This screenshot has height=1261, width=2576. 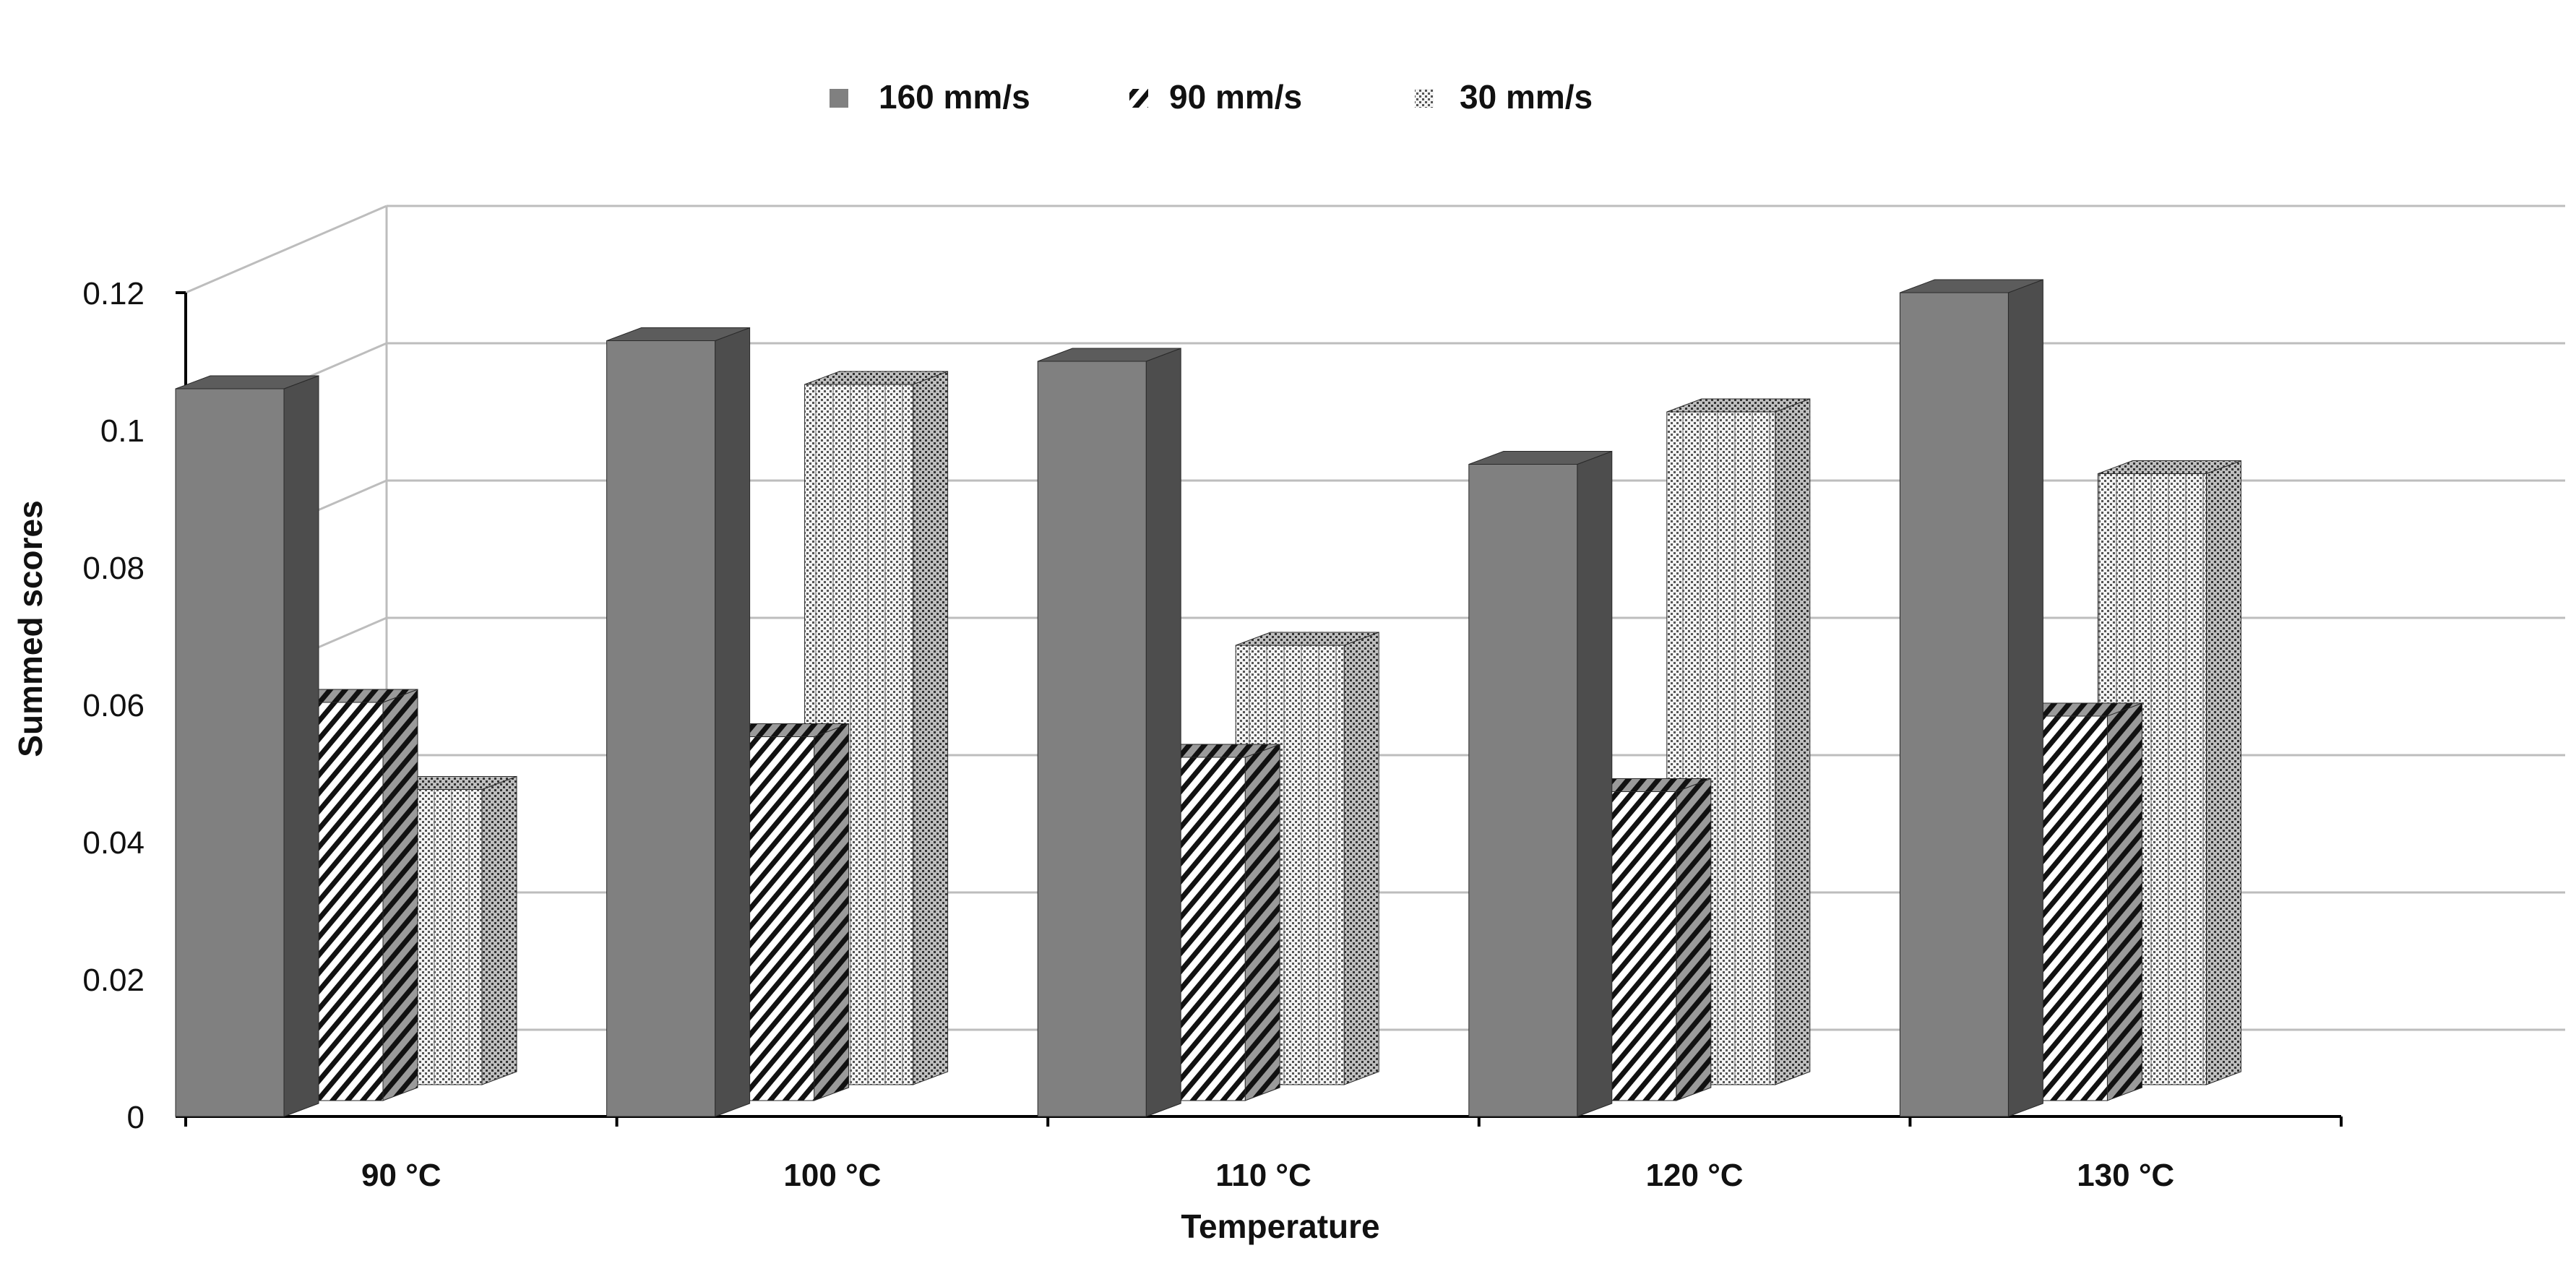 What do you see at coordinates (1695, 1175) in the screenshot?
I see `x-category-label: 120 °C` at bounding box center [1695, 1175].